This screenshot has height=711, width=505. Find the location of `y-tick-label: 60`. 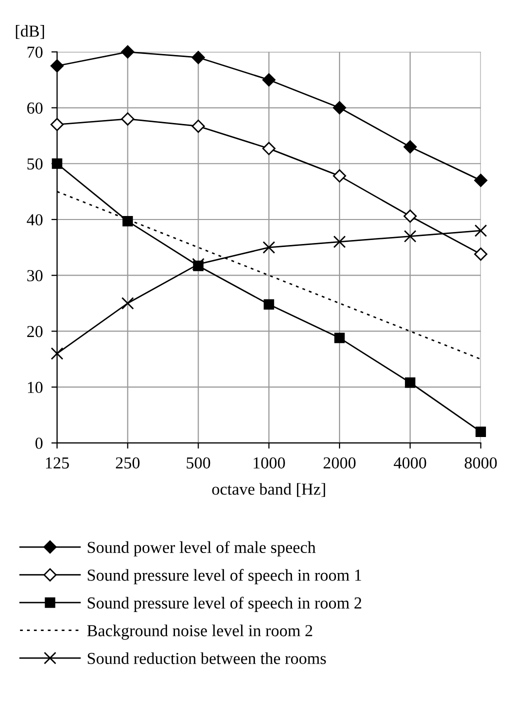

y-tick-label: 60 is located at coordinates (35, 108).